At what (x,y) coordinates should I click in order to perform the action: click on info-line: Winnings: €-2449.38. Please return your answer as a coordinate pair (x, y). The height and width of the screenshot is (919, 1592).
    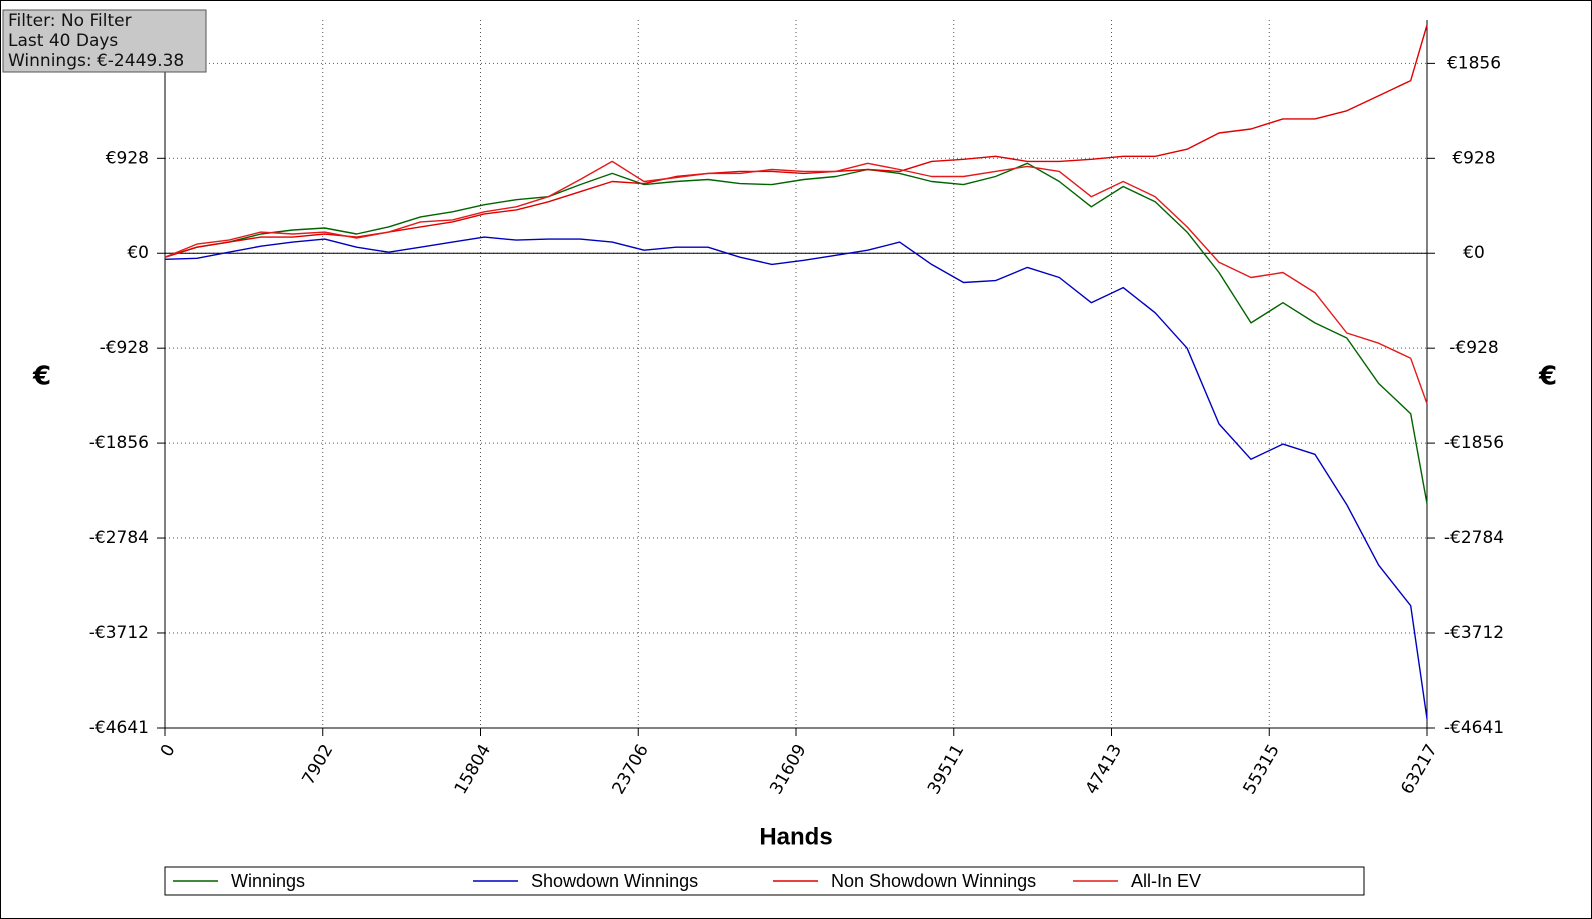
    Looking at the image, I should click on (96, 61).